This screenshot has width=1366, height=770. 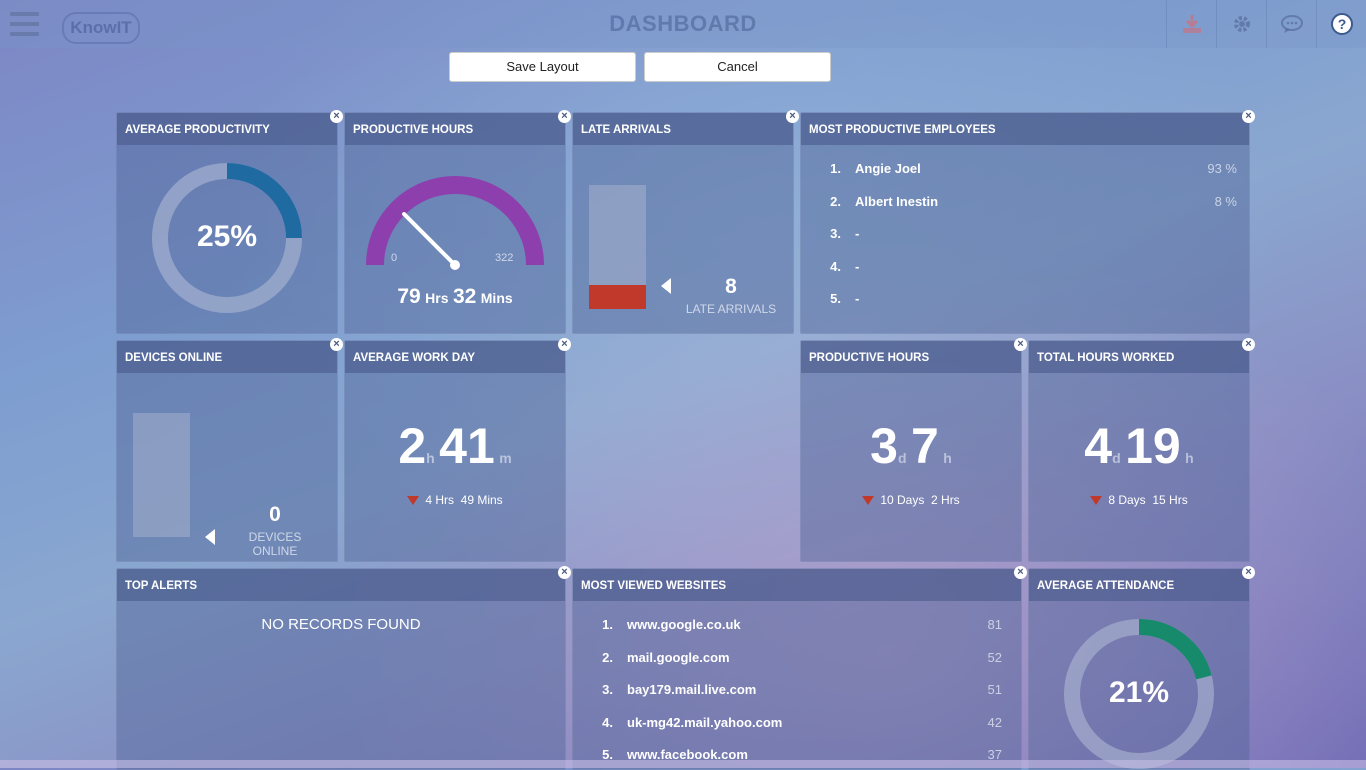 What do you see at coordinates (731, 286) in the screenshot?
I see `late-arrivals-value: 8` at bounding box center [731, 286].